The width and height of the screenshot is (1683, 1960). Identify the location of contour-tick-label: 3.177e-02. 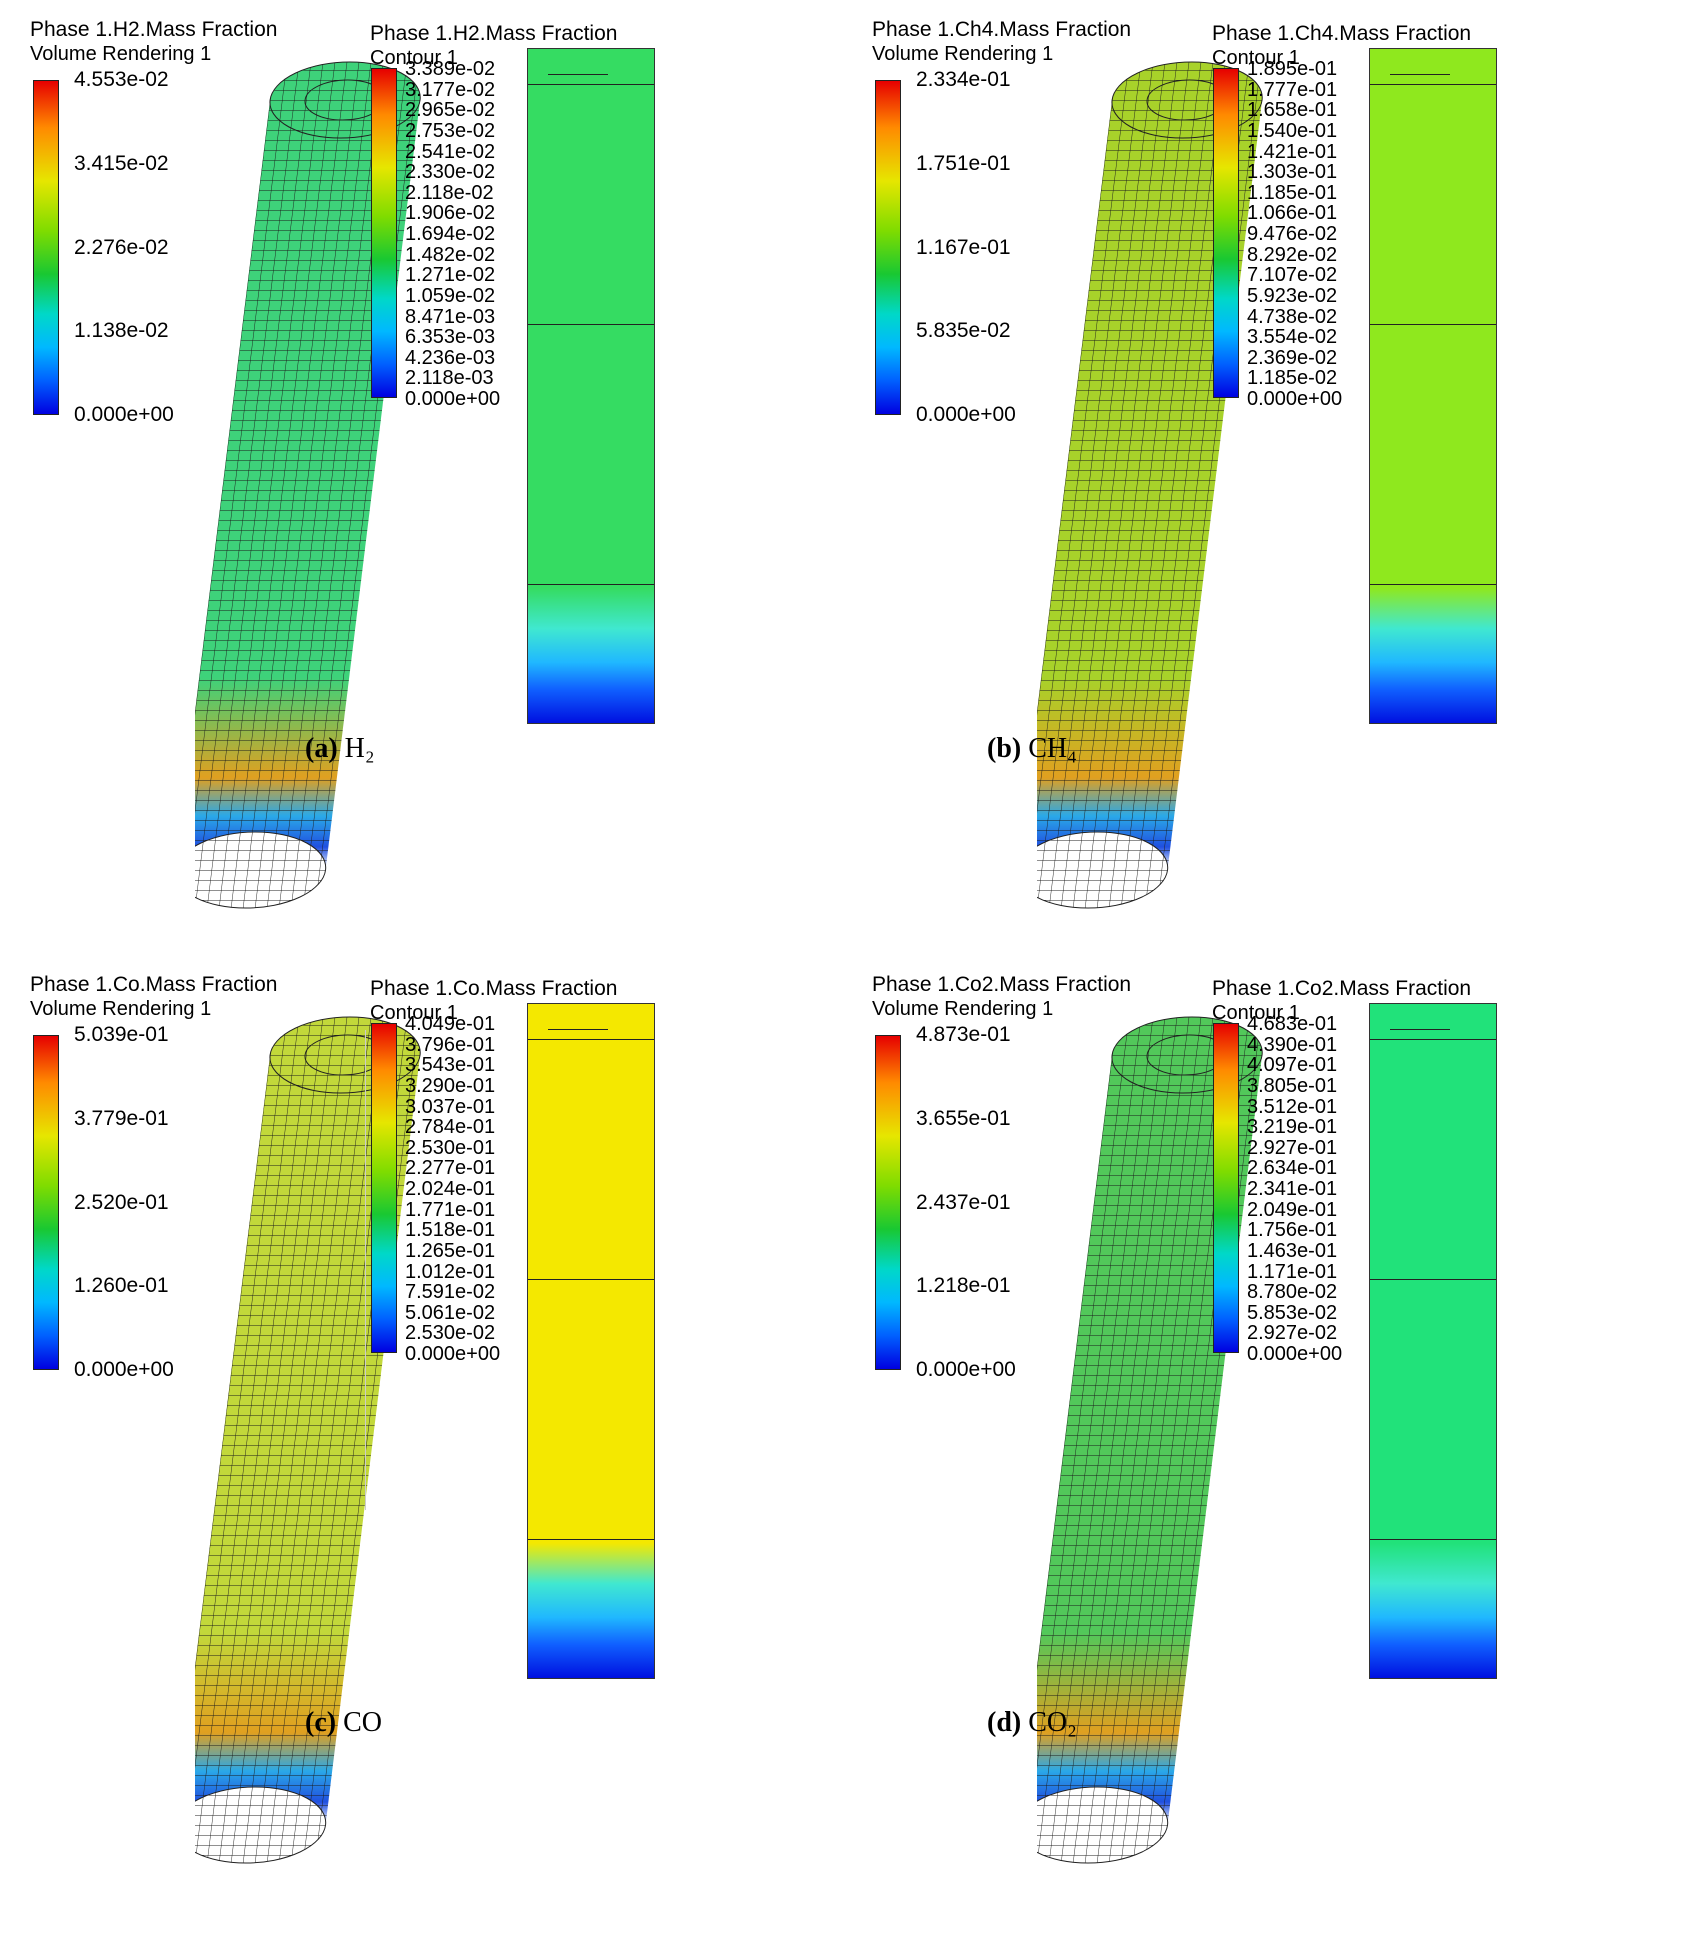
(450, 89).